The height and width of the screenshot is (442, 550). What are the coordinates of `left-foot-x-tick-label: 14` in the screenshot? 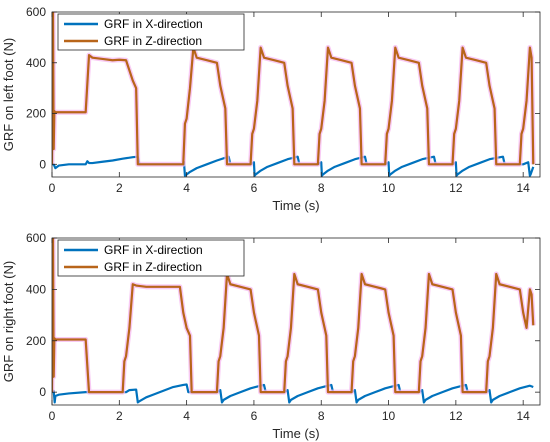 It's located at (523, 188).